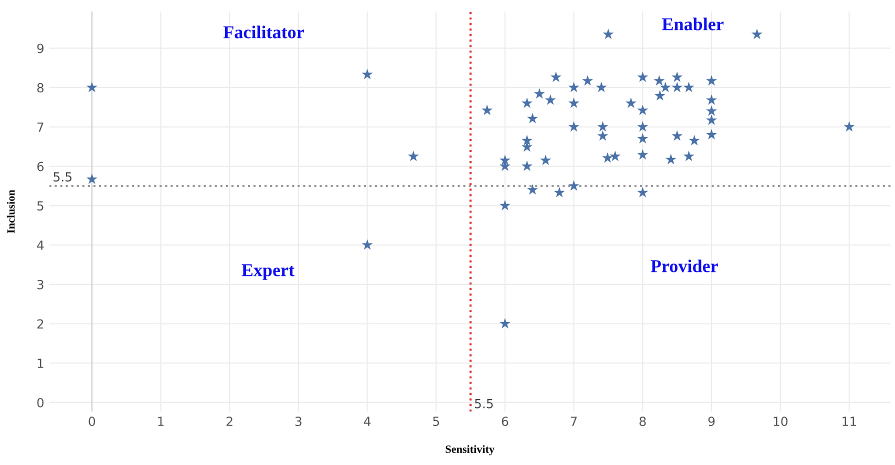  Describe the element at coordinates (505, 421) in the screenshot. I see `x-tick-label: 6` at that location.